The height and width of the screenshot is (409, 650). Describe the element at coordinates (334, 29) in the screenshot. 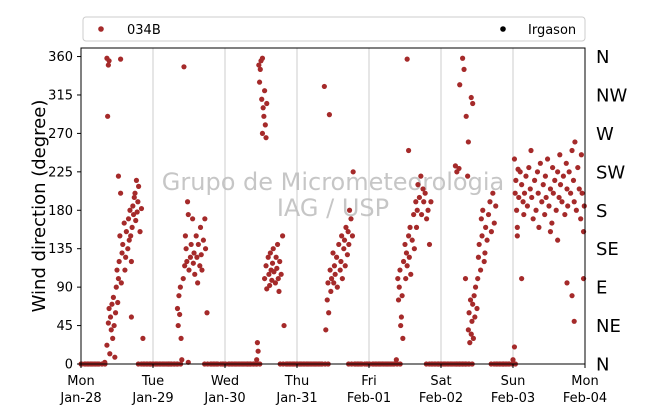

I see `legend: 034B Irgason` at that location.